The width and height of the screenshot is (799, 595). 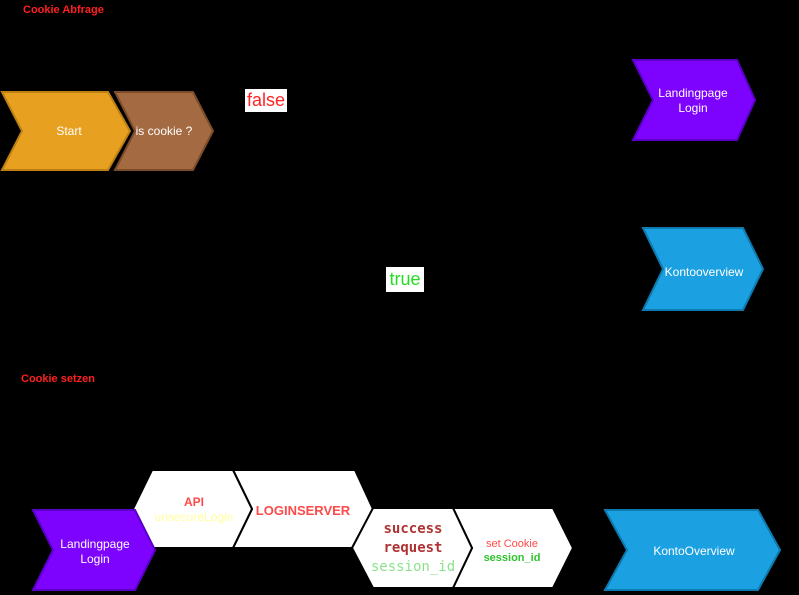 I want to click on section-label-cookie-abfrage: Cookie Abfrage, so click(x=63, y=10).